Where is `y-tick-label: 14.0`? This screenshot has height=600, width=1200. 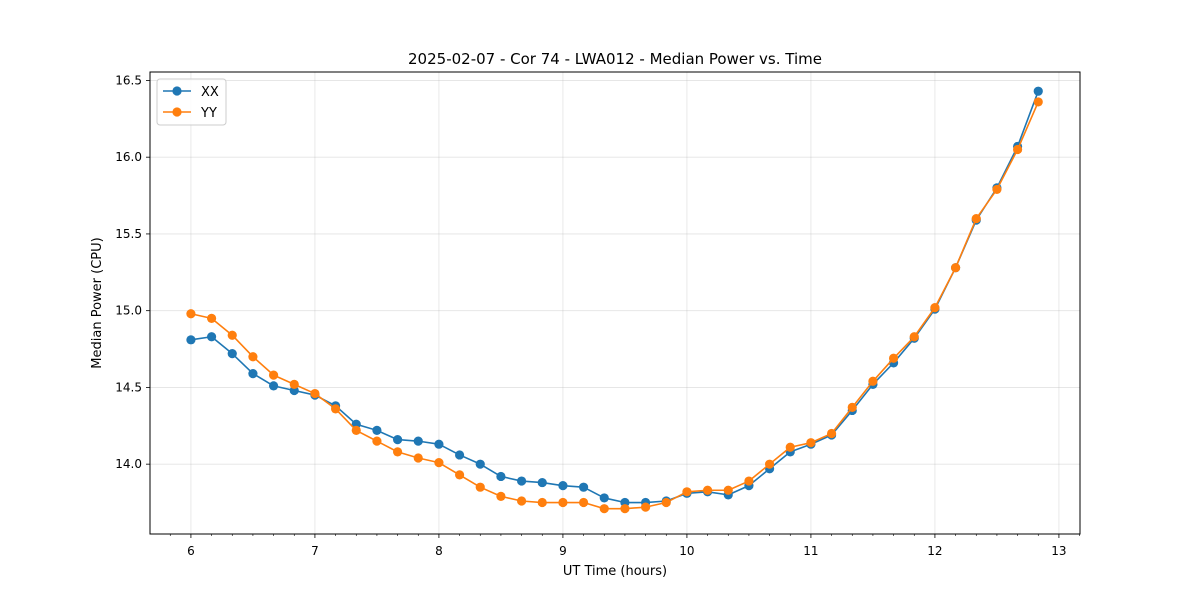 y-tick-label: 14.0 is located at coordinates (128, 464).